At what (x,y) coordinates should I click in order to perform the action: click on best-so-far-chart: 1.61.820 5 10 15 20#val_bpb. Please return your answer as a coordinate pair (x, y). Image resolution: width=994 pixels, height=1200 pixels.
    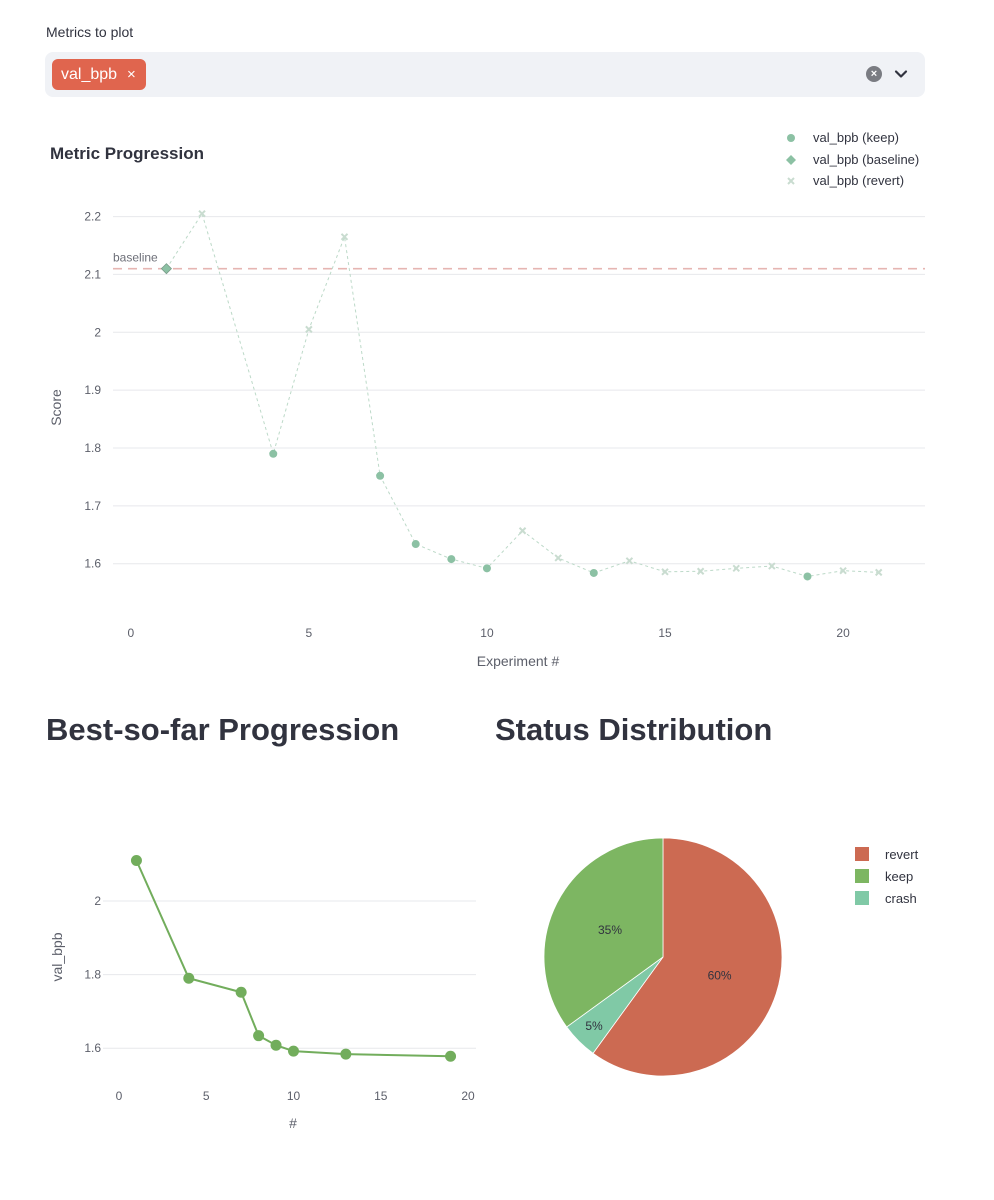
    Looking at the image, I should click on (262, 992).